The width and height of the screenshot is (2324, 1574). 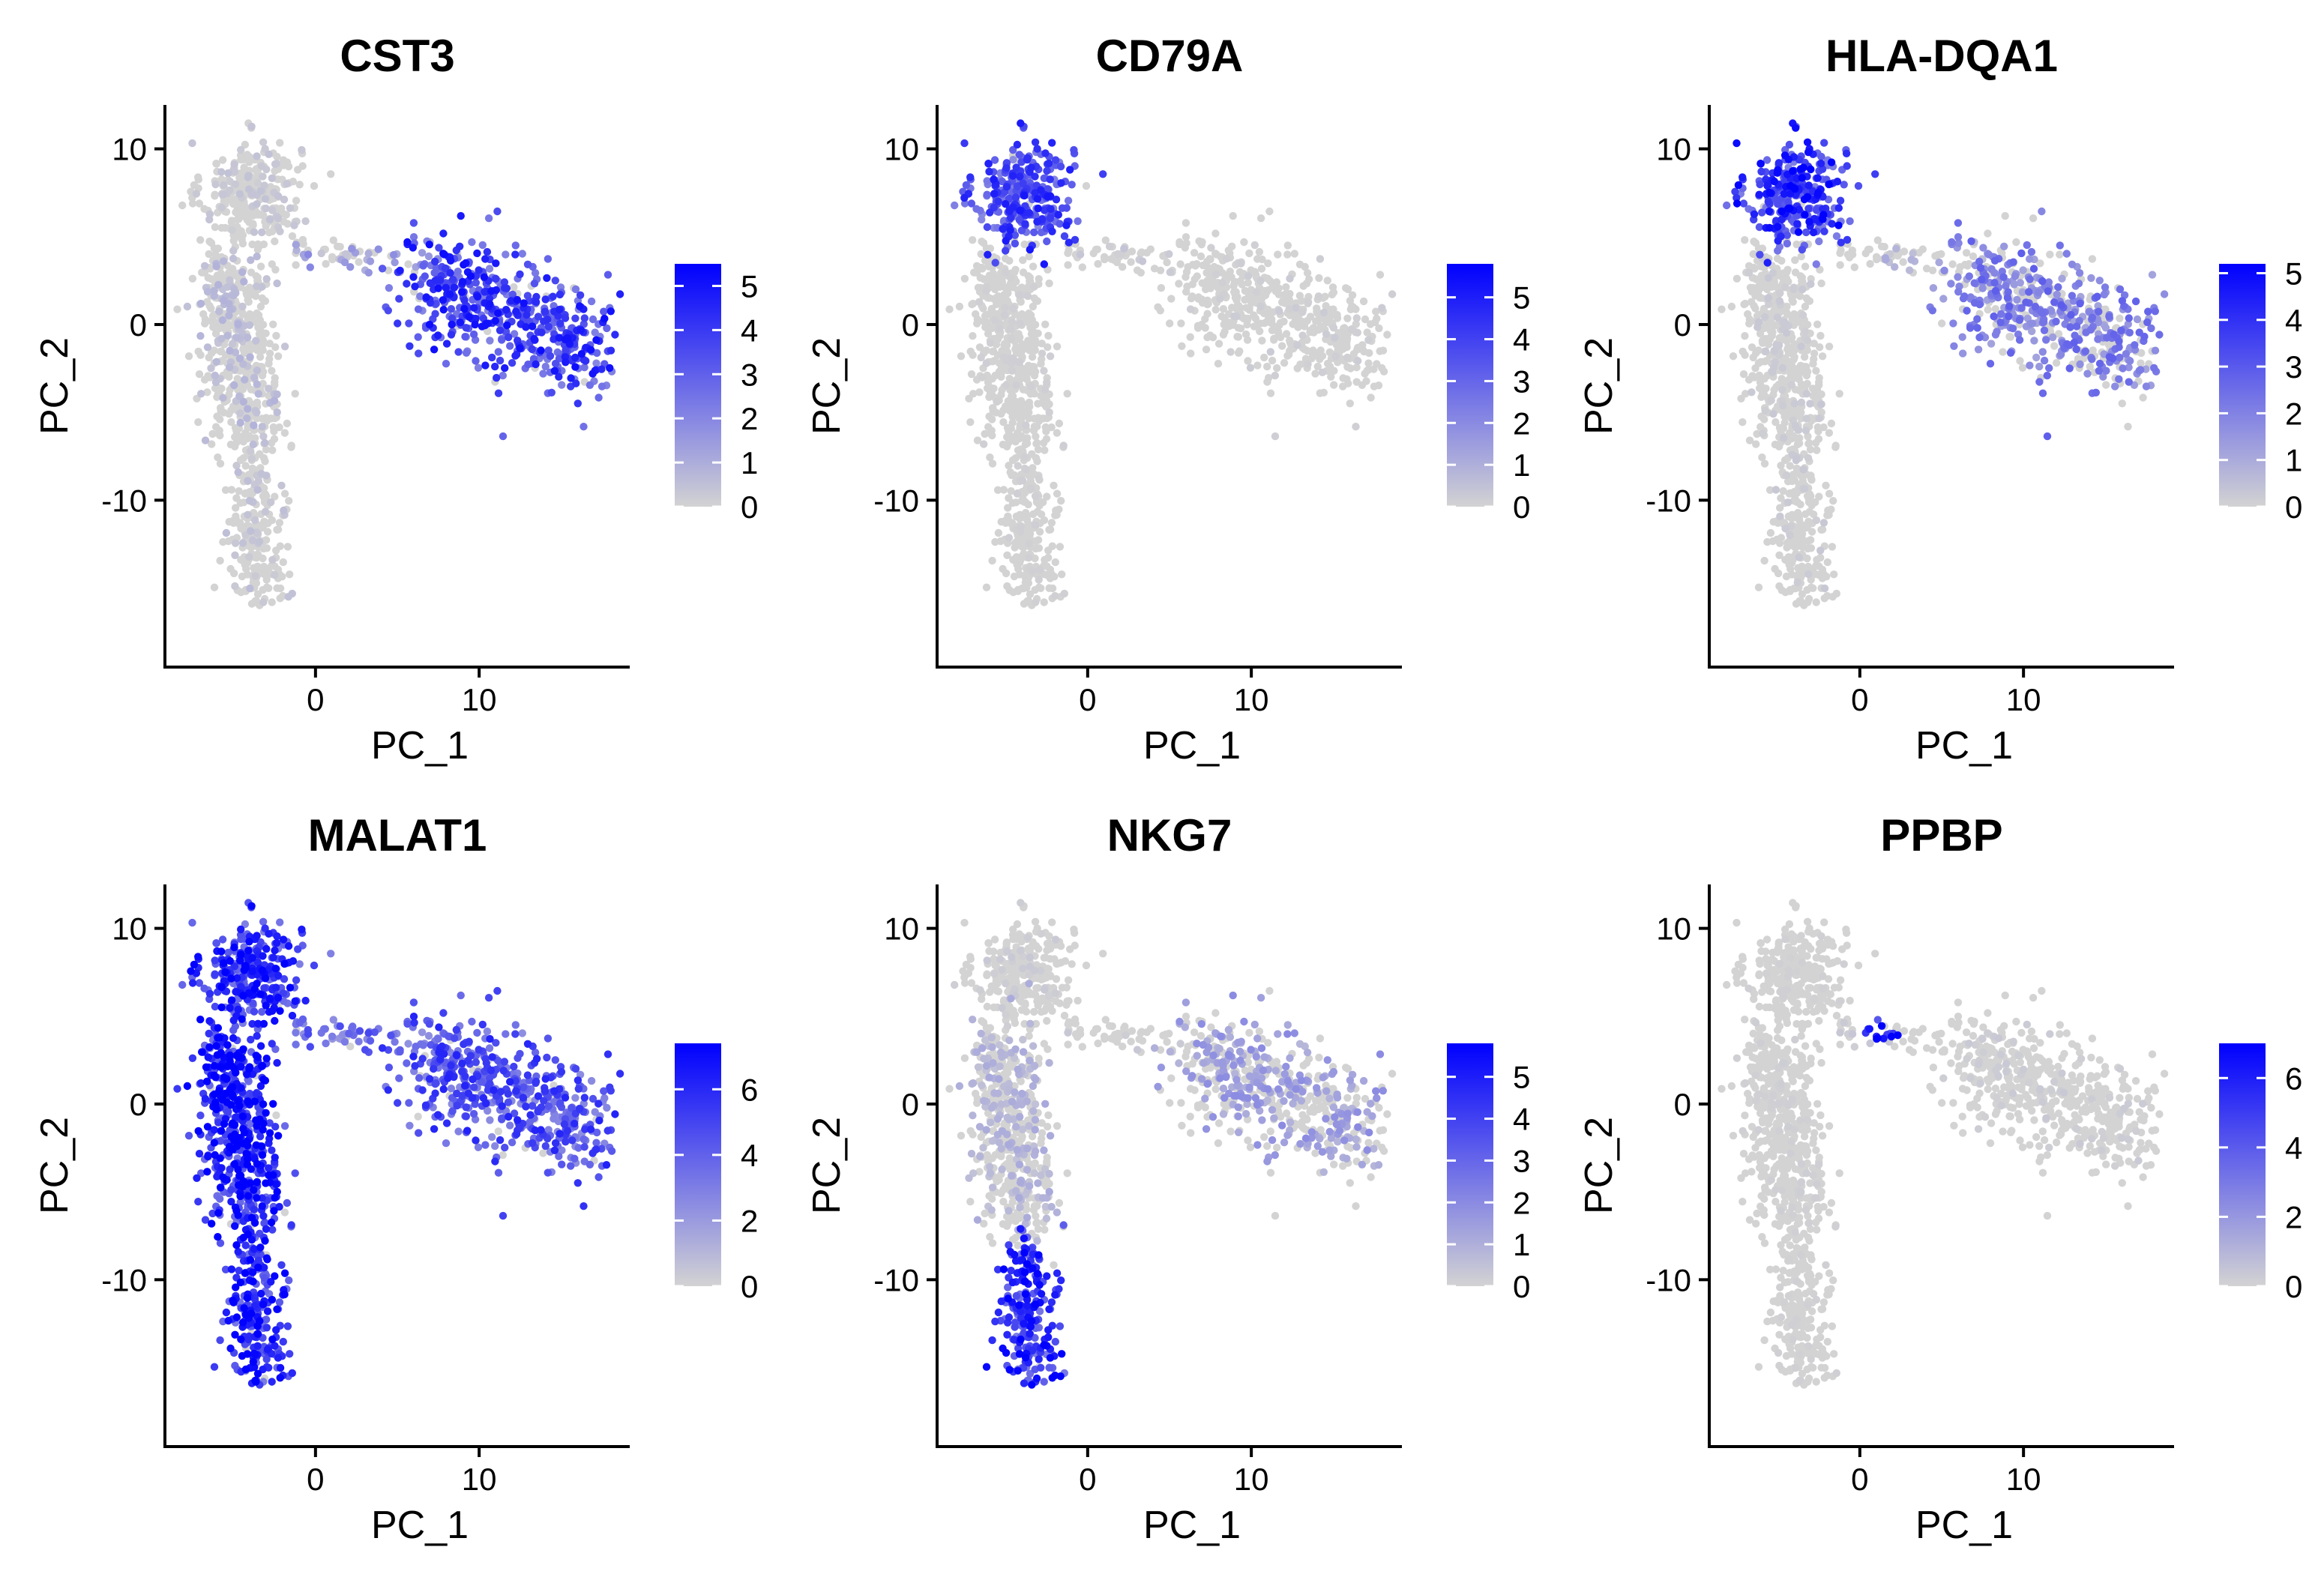 I want to click on x-tick-label: 10, so click(x=2023, y=699).